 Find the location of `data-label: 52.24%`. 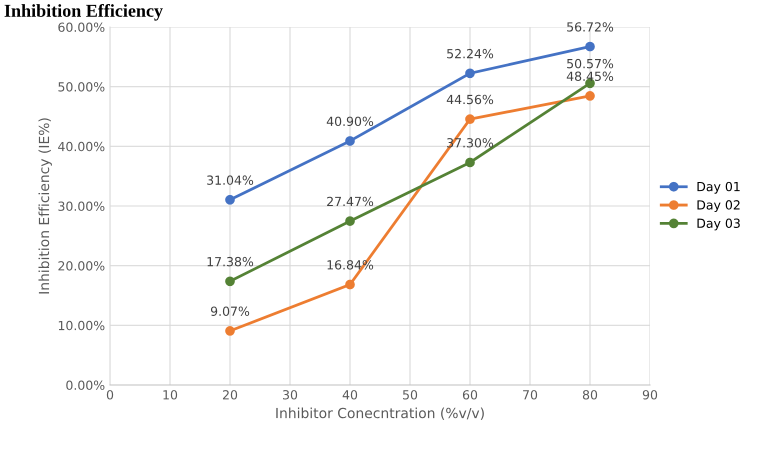

data-label: 52.24% is located at coordinates (470, 53).